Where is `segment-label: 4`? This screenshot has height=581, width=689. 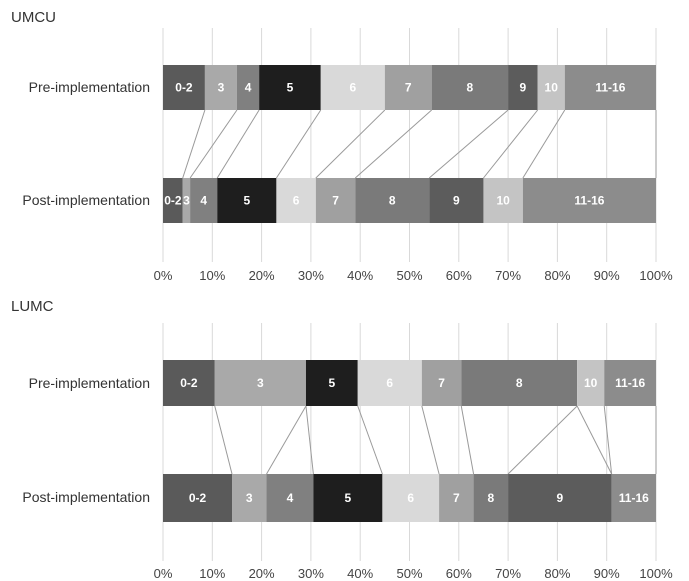 segment-label: 4 is located at coordinates (290, 498).